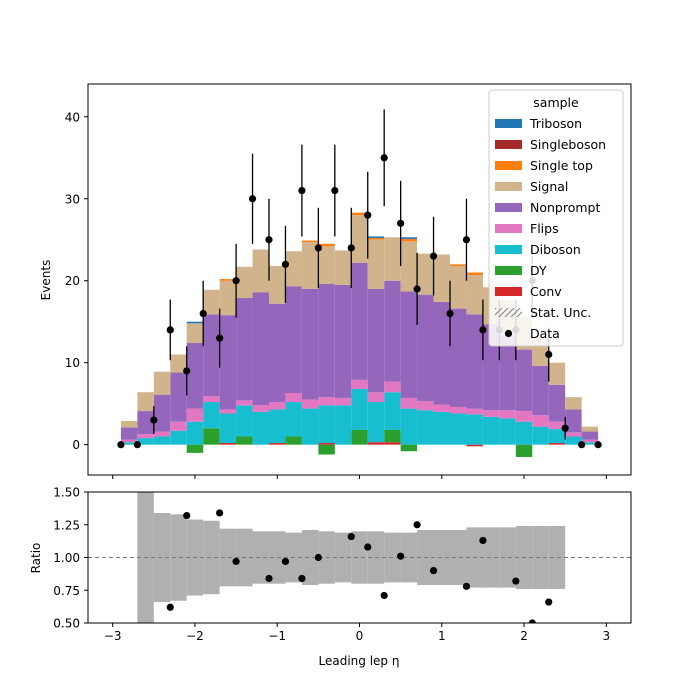  Describe the element at coordinates (360, 636) in the screenshot. I see `x-tick-label: 0` at that location.